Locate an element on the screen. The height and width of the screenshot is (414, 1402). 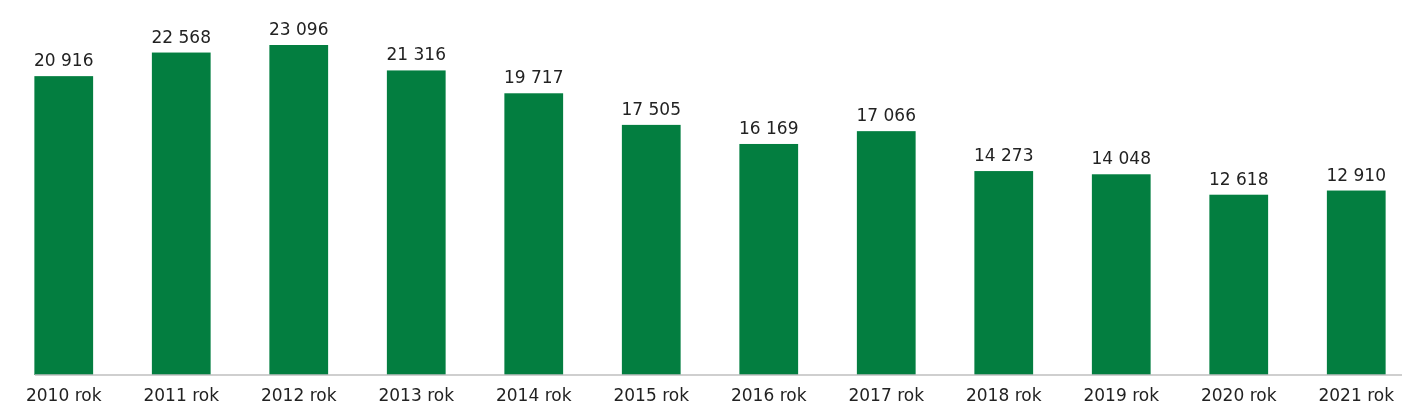
x-tick-label: 2018 rok is located at coordinates (1003, 395).